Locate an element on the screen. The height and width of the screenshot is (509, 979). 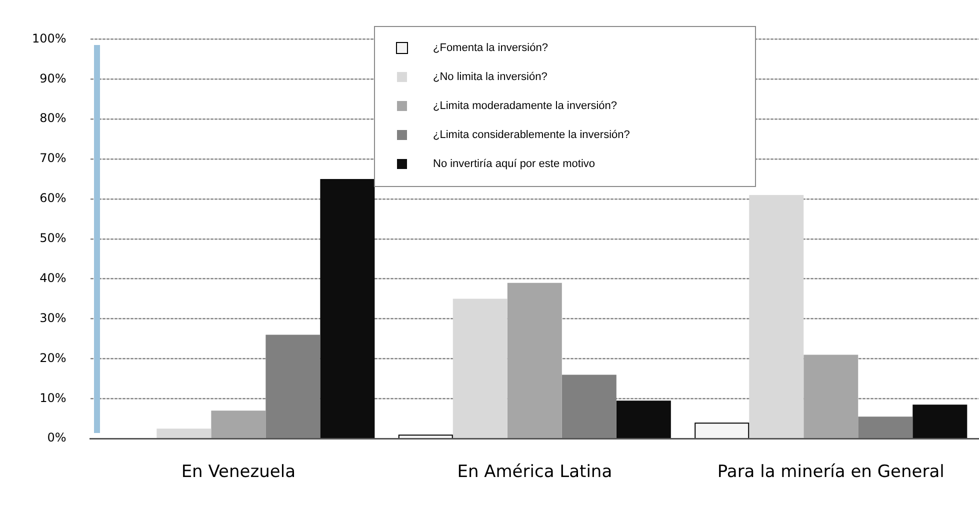
y-tick-label: 60% is located at coordinates (53, 198).